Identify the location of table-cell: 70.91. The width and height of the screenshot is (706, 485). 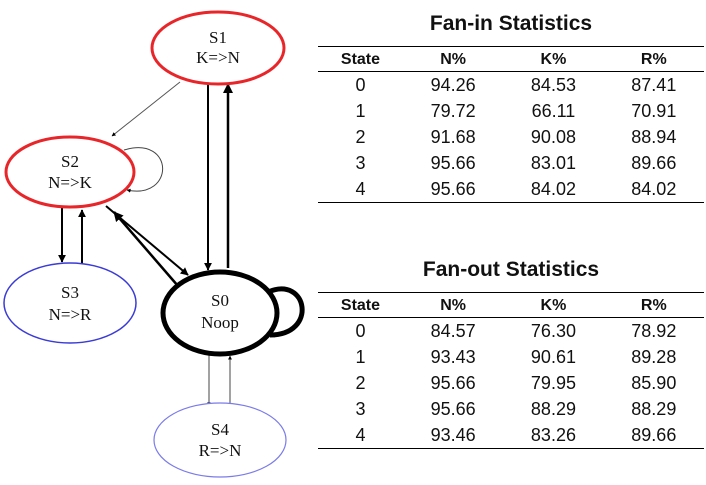
(654, 110).